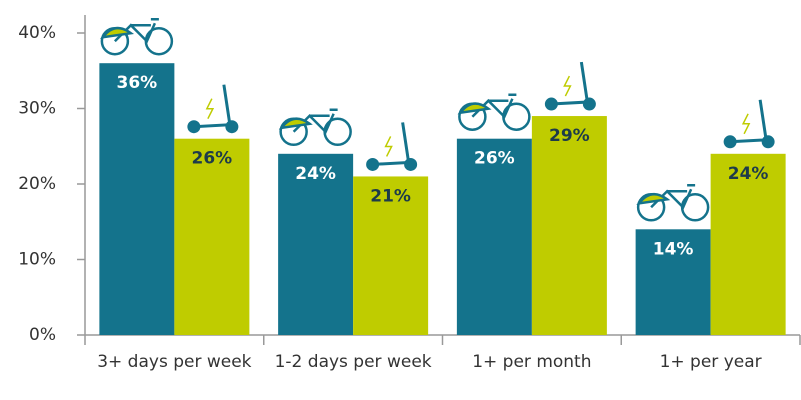 The height and width of the screenshot is (400, 801). I want to click on y-tick-label: 10%, so click(37, 260).